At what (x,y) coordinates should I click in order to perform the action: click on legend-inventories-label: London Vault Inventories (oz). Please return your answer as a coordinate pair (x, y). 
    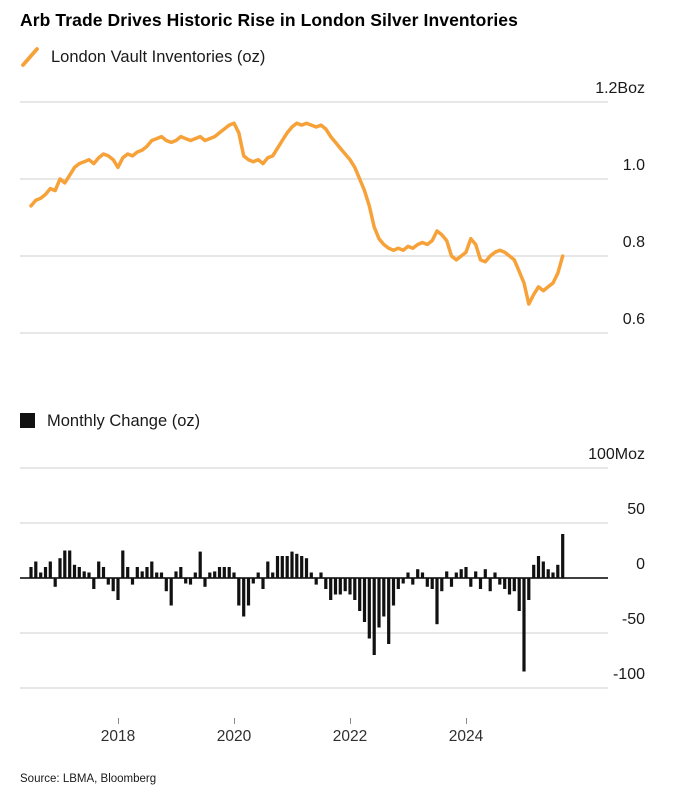
    Looking at the image, I should click on (158, 56).